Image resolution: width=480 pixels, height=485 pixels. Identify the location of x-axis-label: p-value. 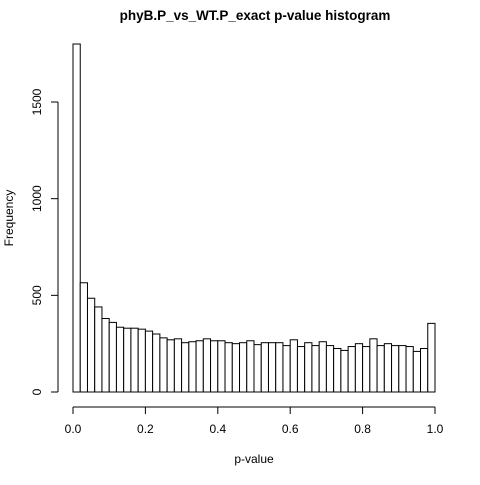
(254, 459).